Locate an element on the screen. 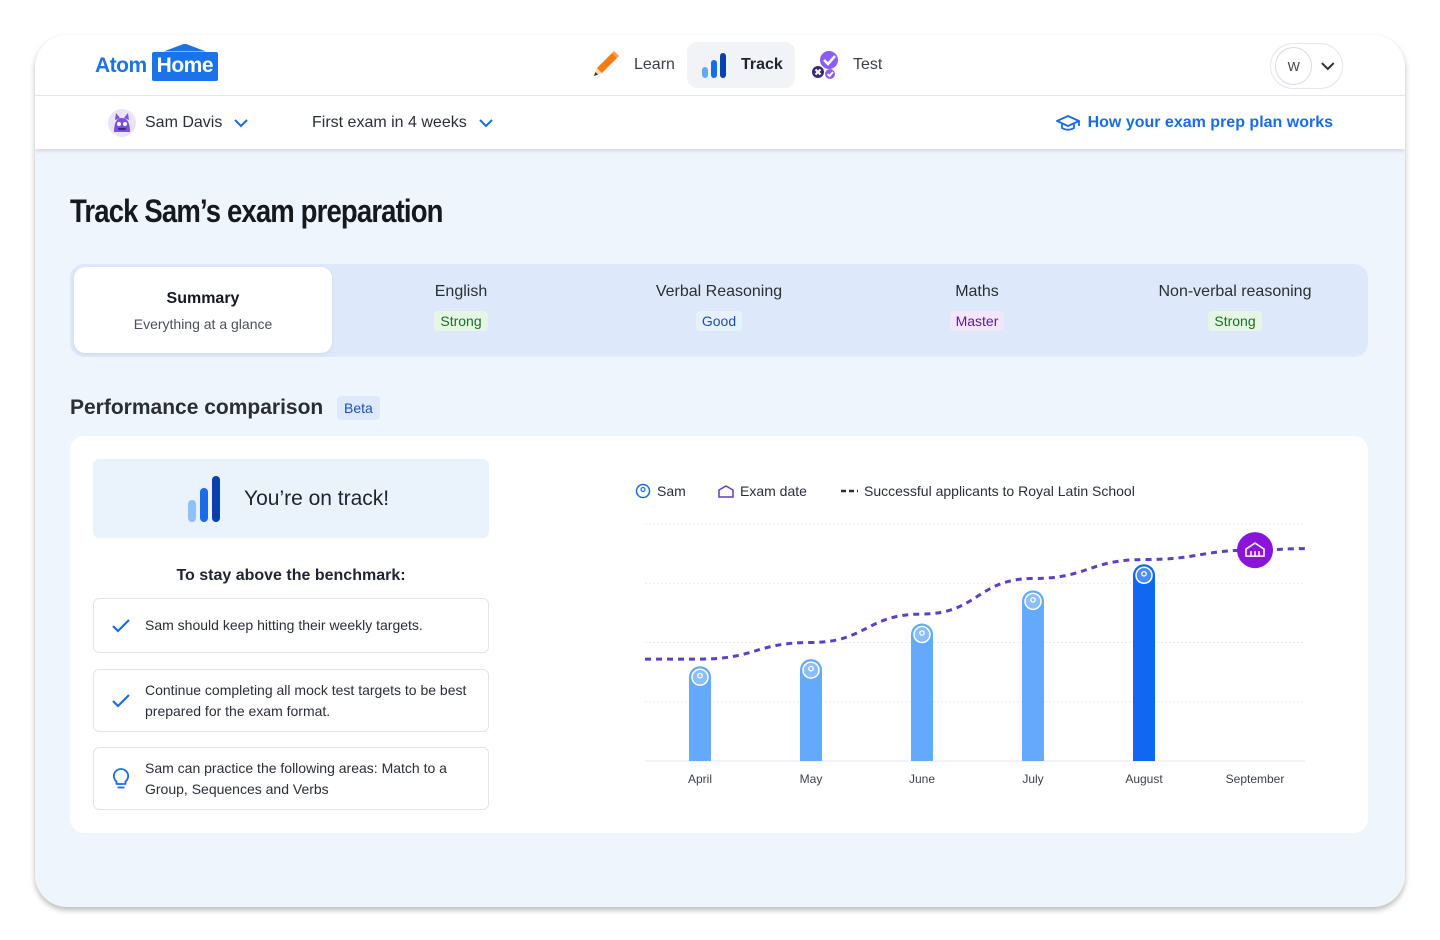 This screenshot has height=940, width=1440. benchmark-line is located at coordinates (975, 604).